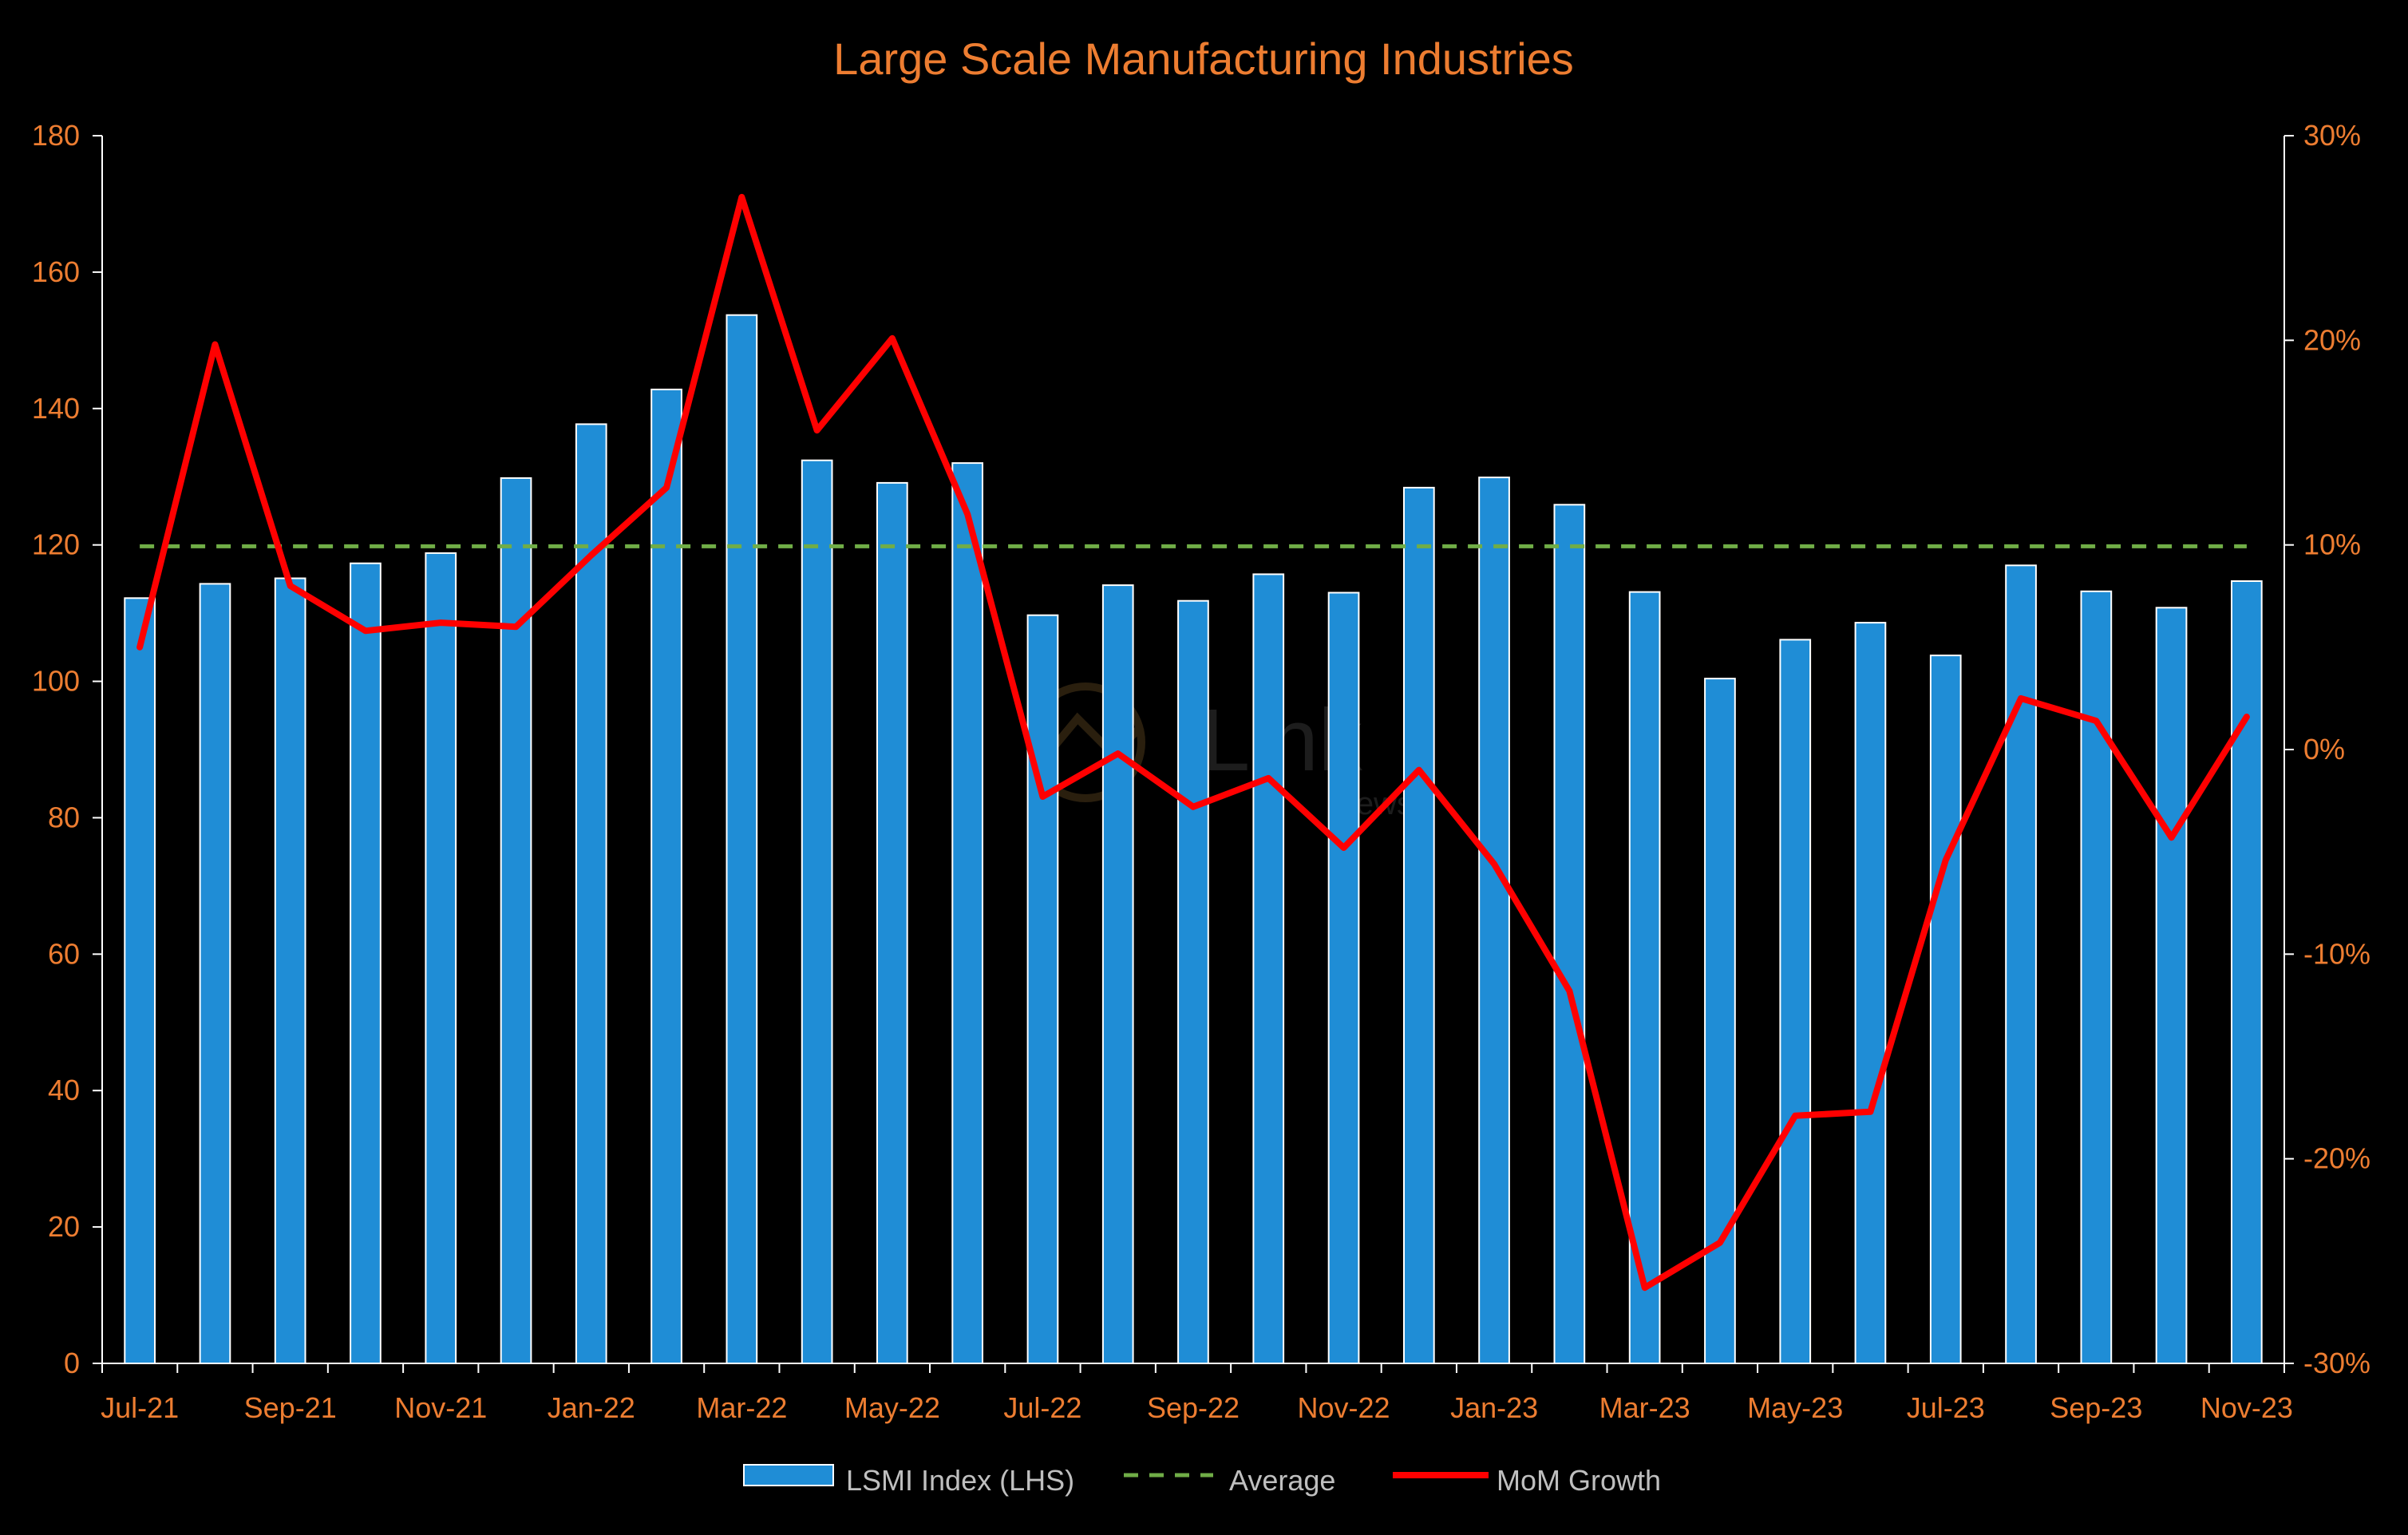  What do you see at coordinates (741, 1408) in the screenshot?
I see `x-tick-label: Mar-22` at bounding box center [741, 1408].